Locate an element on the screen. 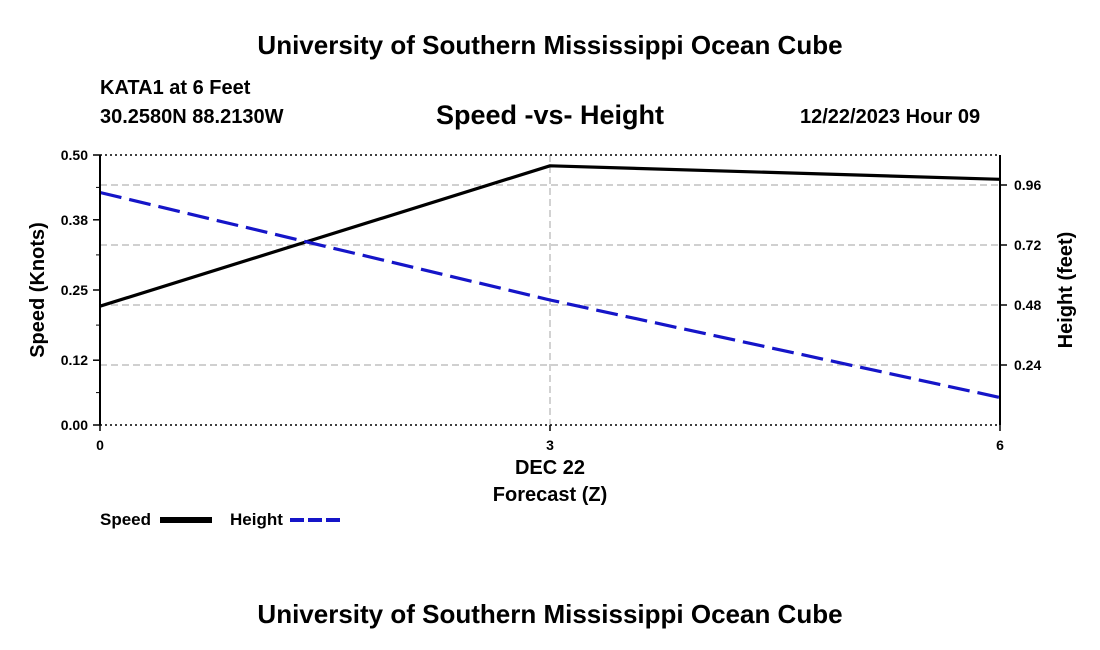 Image resolution: width=1100 pixels, height=650 pixels. y-axis-right-title: Height (feet) is located at coordinates (1066, 290).